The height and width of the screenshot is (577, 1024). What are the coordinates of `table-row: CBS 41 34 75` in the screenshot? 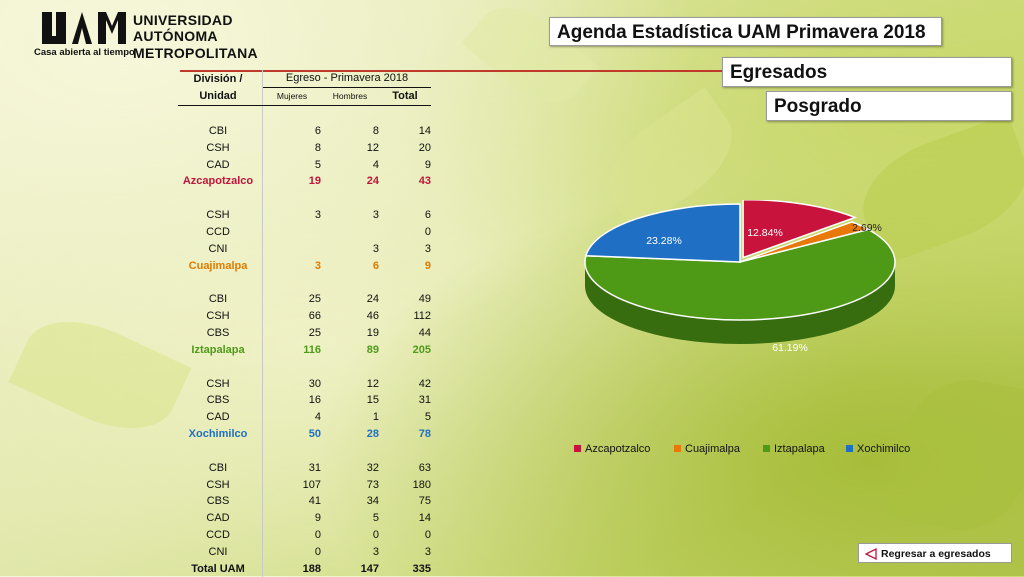 It's located at (304, 501).